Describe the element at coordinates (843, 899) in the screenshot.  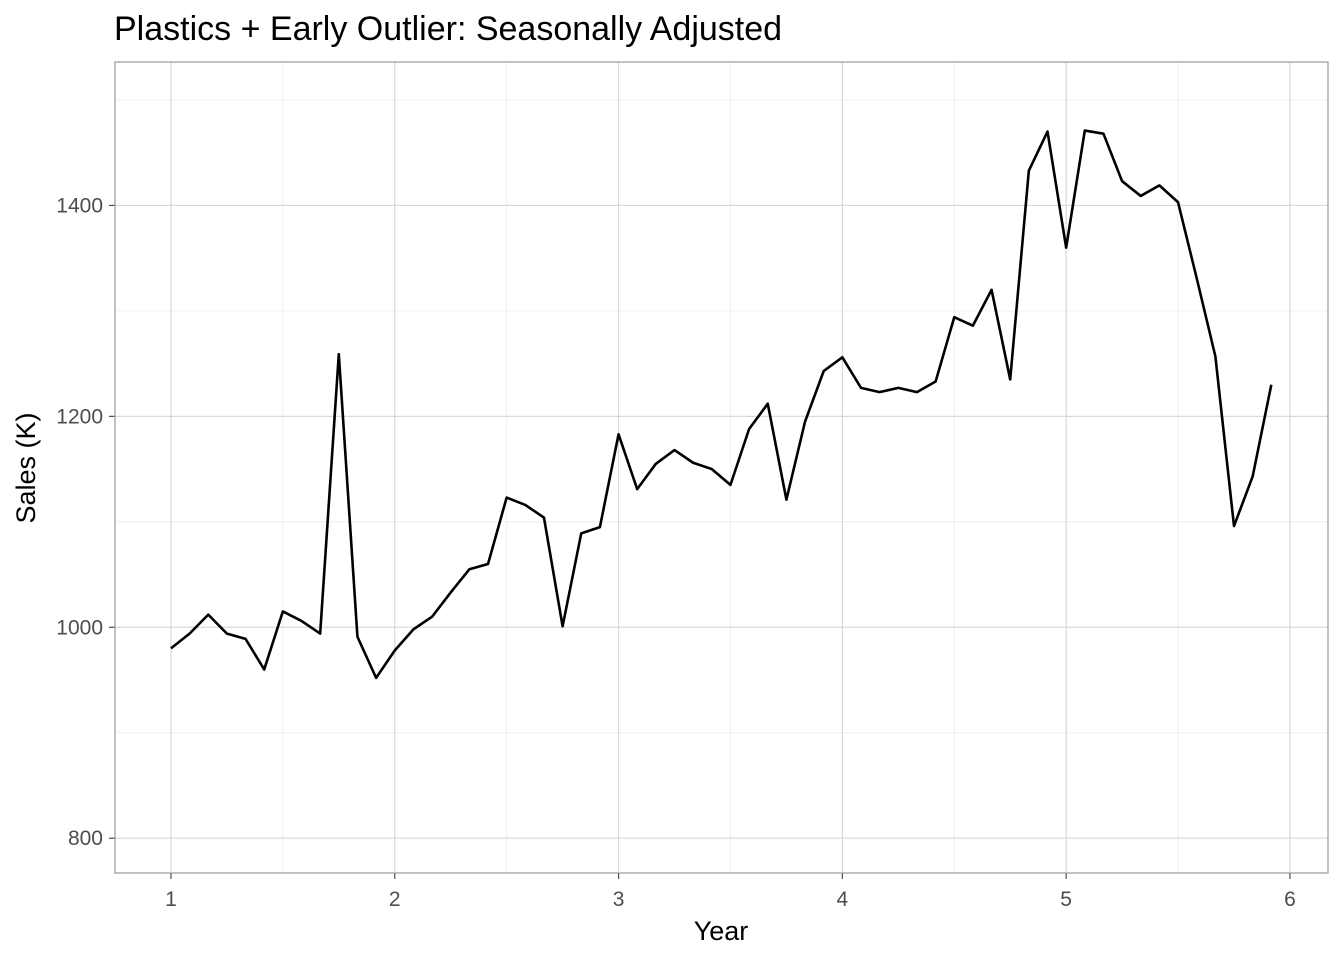
I see `x-tick-label: 4` at that location.